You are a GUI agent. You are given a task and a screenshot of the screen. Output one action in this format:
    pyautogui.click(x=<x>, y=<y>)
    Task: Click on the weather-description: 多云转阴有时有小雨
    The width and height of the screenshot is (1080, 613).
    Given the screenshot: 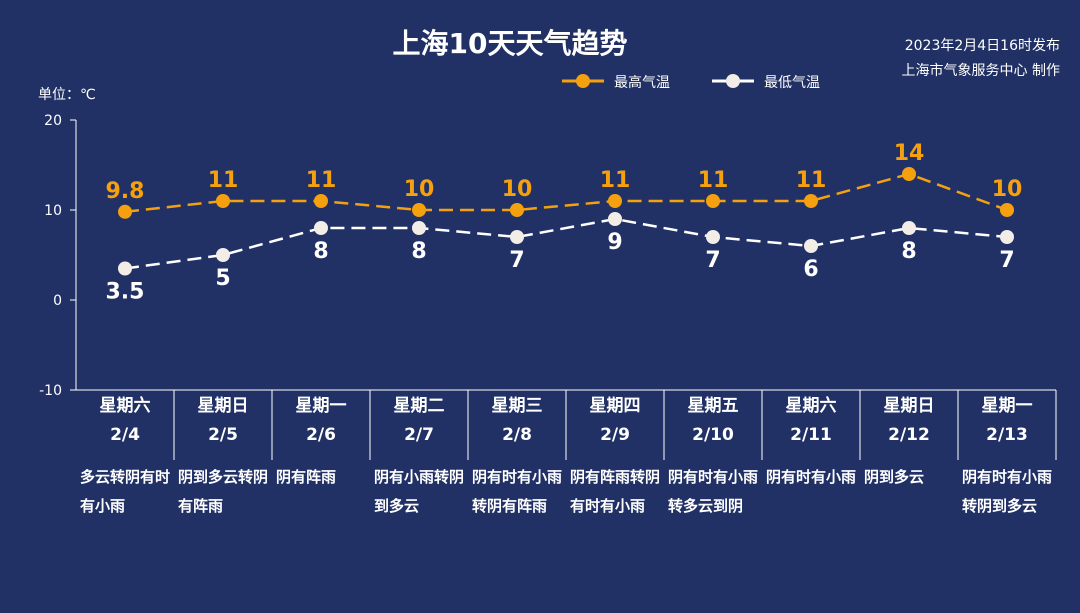 What is the action you would take?
    pyautogui.click(x=125, y=491)
    